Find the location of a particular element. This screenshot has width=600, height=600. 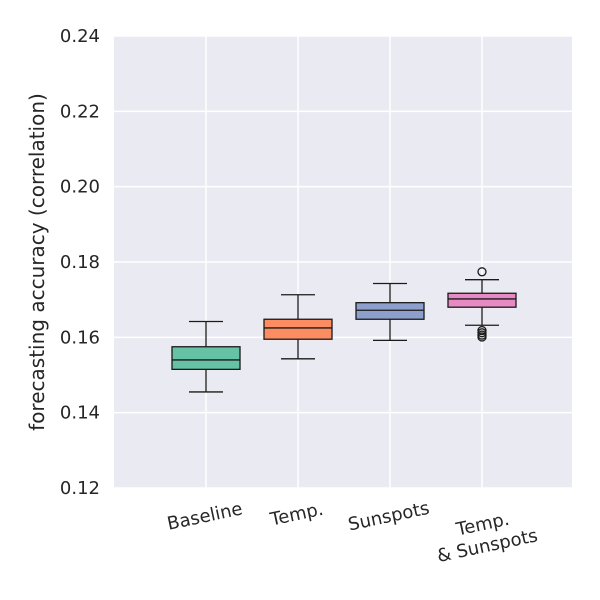

y-tick-label: 0.24 is located at coordinates (80, 36).